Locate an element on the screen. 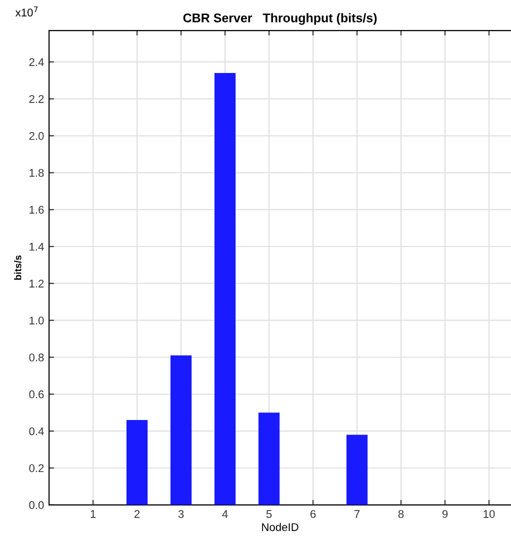 This screenshot has height=536, width=511. y-tick-label: 0.6 is located at coordinates (36, 394).